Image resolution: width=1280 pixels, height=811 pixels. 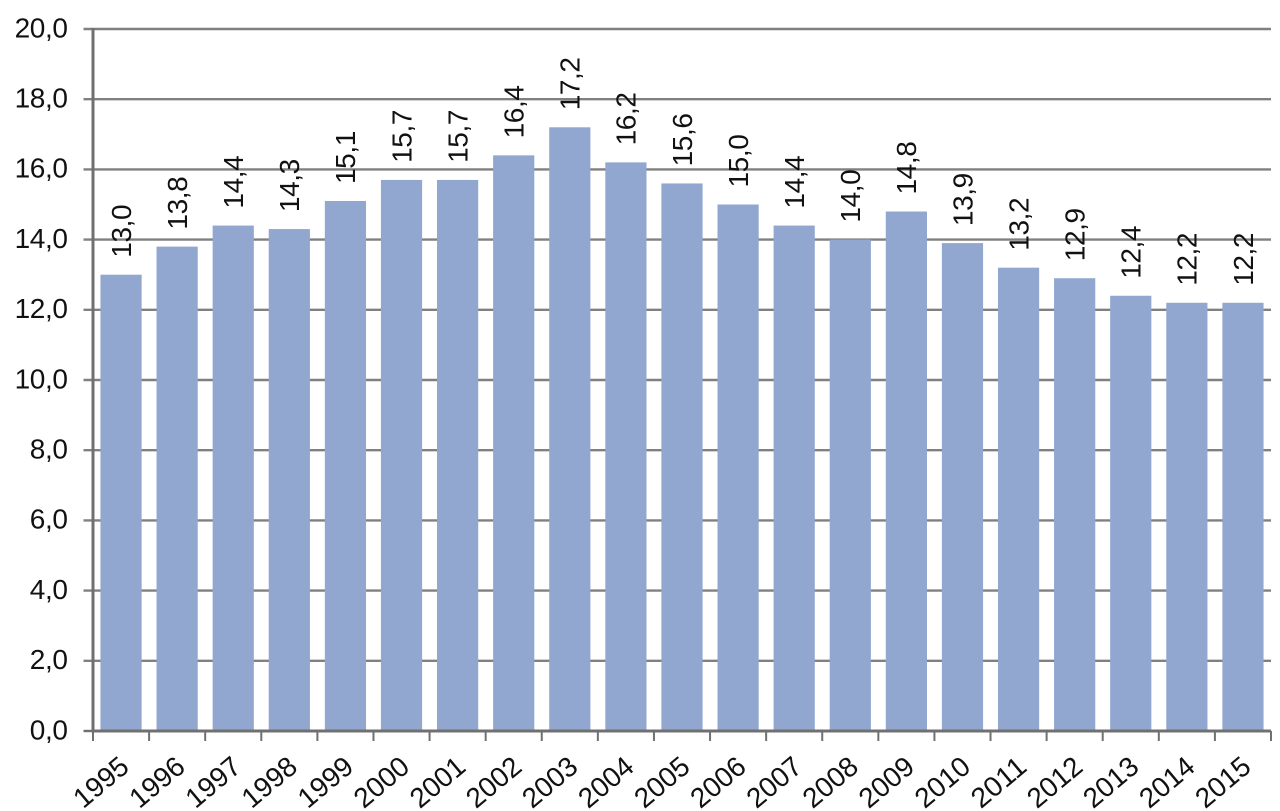 What do you see at coordinates (1018, 224) in the screenshot?
I see `svg-text: 13,2` at bounding box center [1018, 224].